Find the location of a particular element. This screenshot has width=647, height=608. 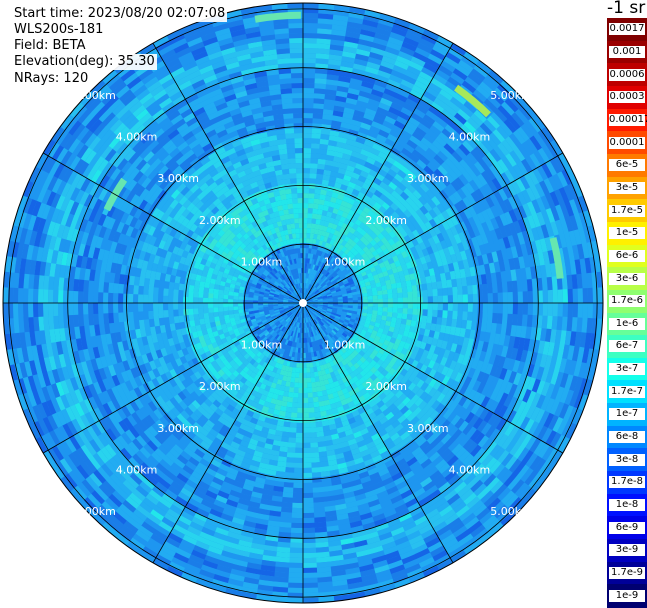

colorbar-tick-label: 3e-8 is located at coordinates (627, 459).